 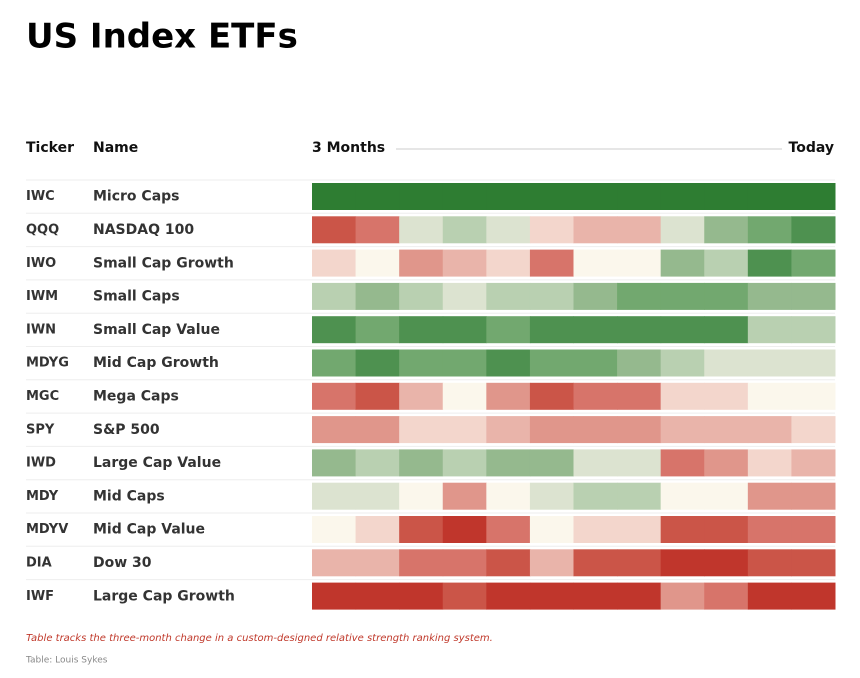 What do you see at coordinates (149, 530) in the screenshot?
I see `etf-name: Mid Cap Value` at bounding box center [149, 530].